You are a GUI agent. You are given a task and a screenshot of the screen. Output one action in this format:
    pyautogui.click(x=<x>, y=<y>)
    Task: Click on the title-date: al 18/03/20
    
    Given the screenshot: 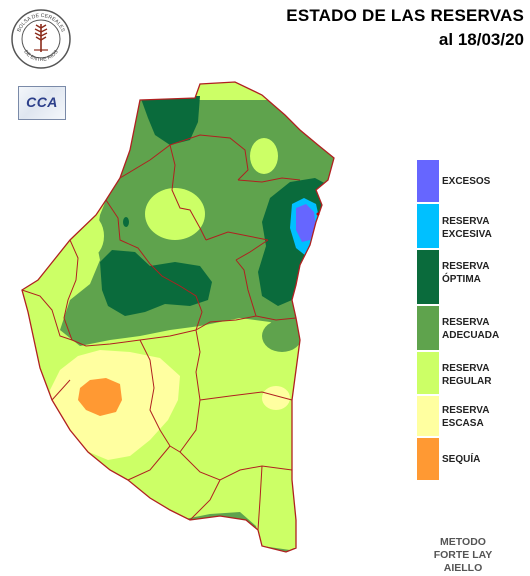 What is the action you would take?
    pyautogui.click(x=481, y=39)
    